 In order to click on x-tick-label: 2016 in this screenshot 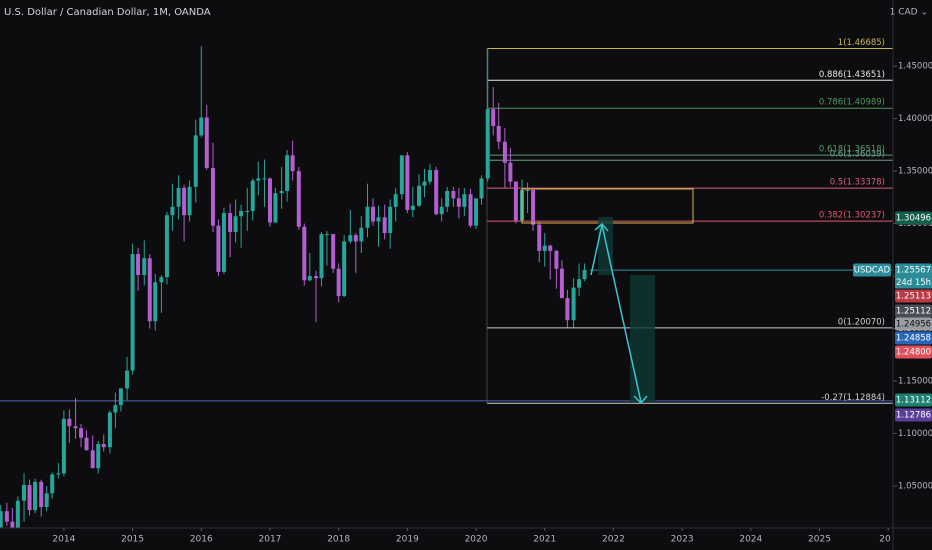, I will do `click(201, 540)`.